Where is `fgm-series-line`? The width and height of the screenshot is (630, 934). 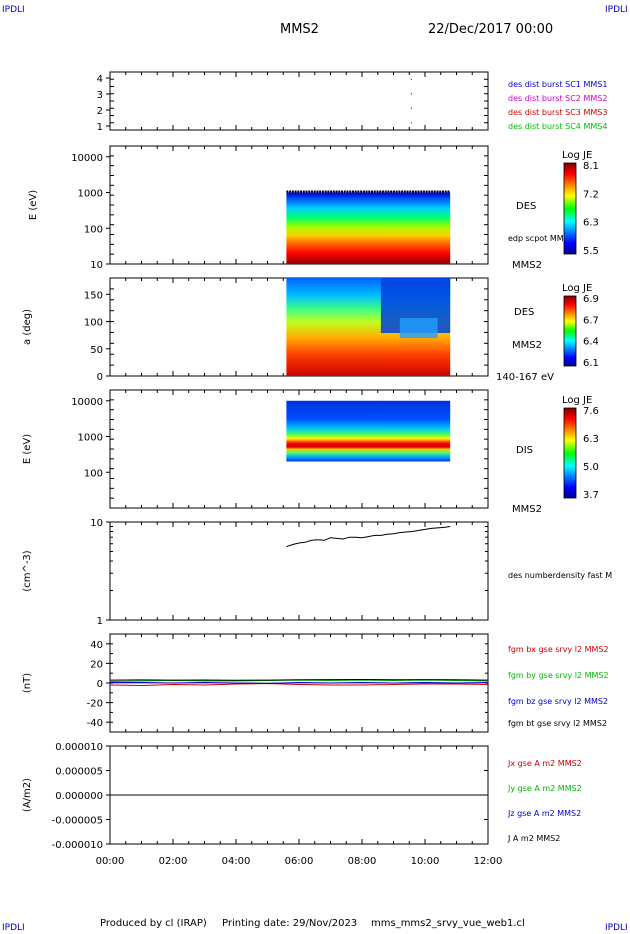
fgm-series-line is located at coordinates (299, 683).